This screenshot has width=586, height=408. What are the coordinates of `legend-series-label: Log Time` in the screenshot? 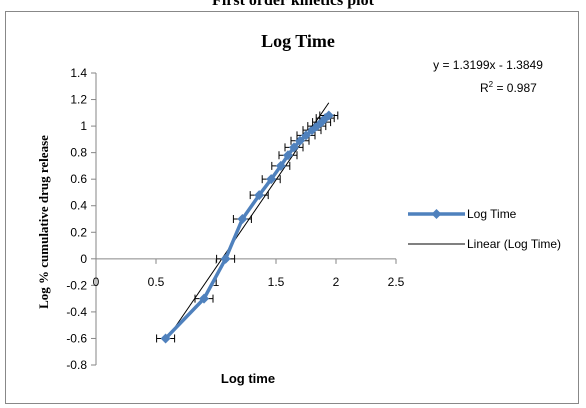 It's located at (492, 214).